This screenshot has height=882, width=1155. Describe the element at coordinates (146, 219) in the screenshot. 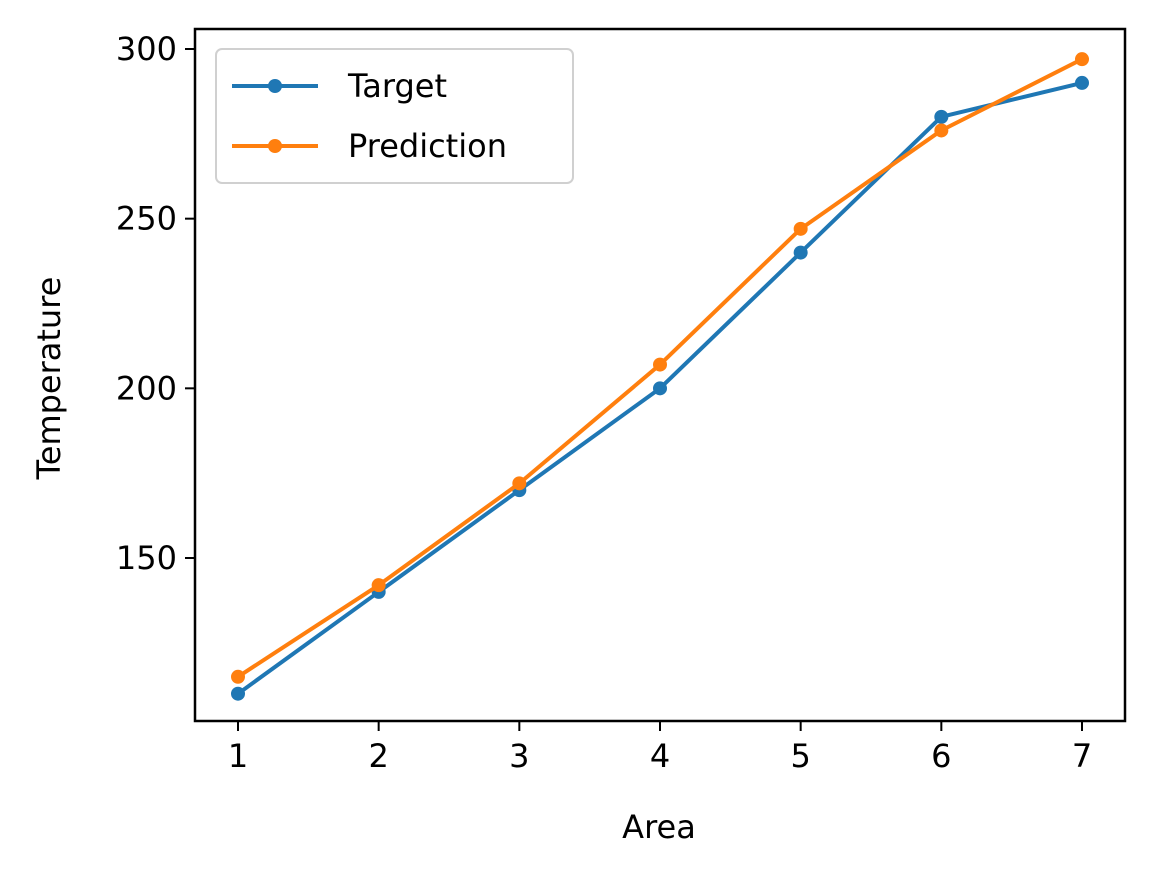

I see `y-tick-label: 250` at that location.